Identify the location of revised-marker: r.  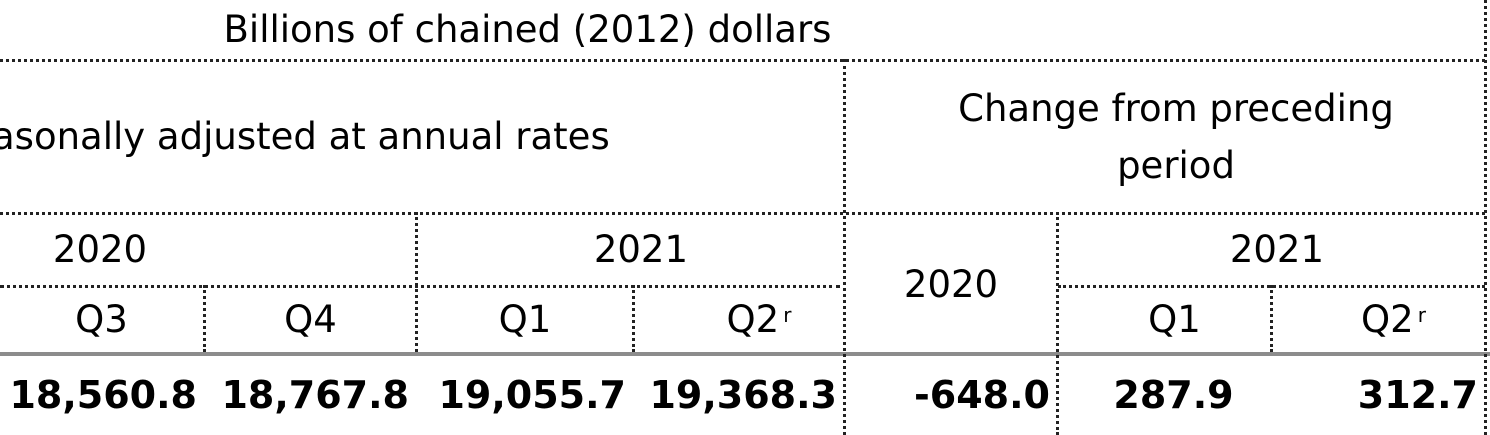
(787, 315).